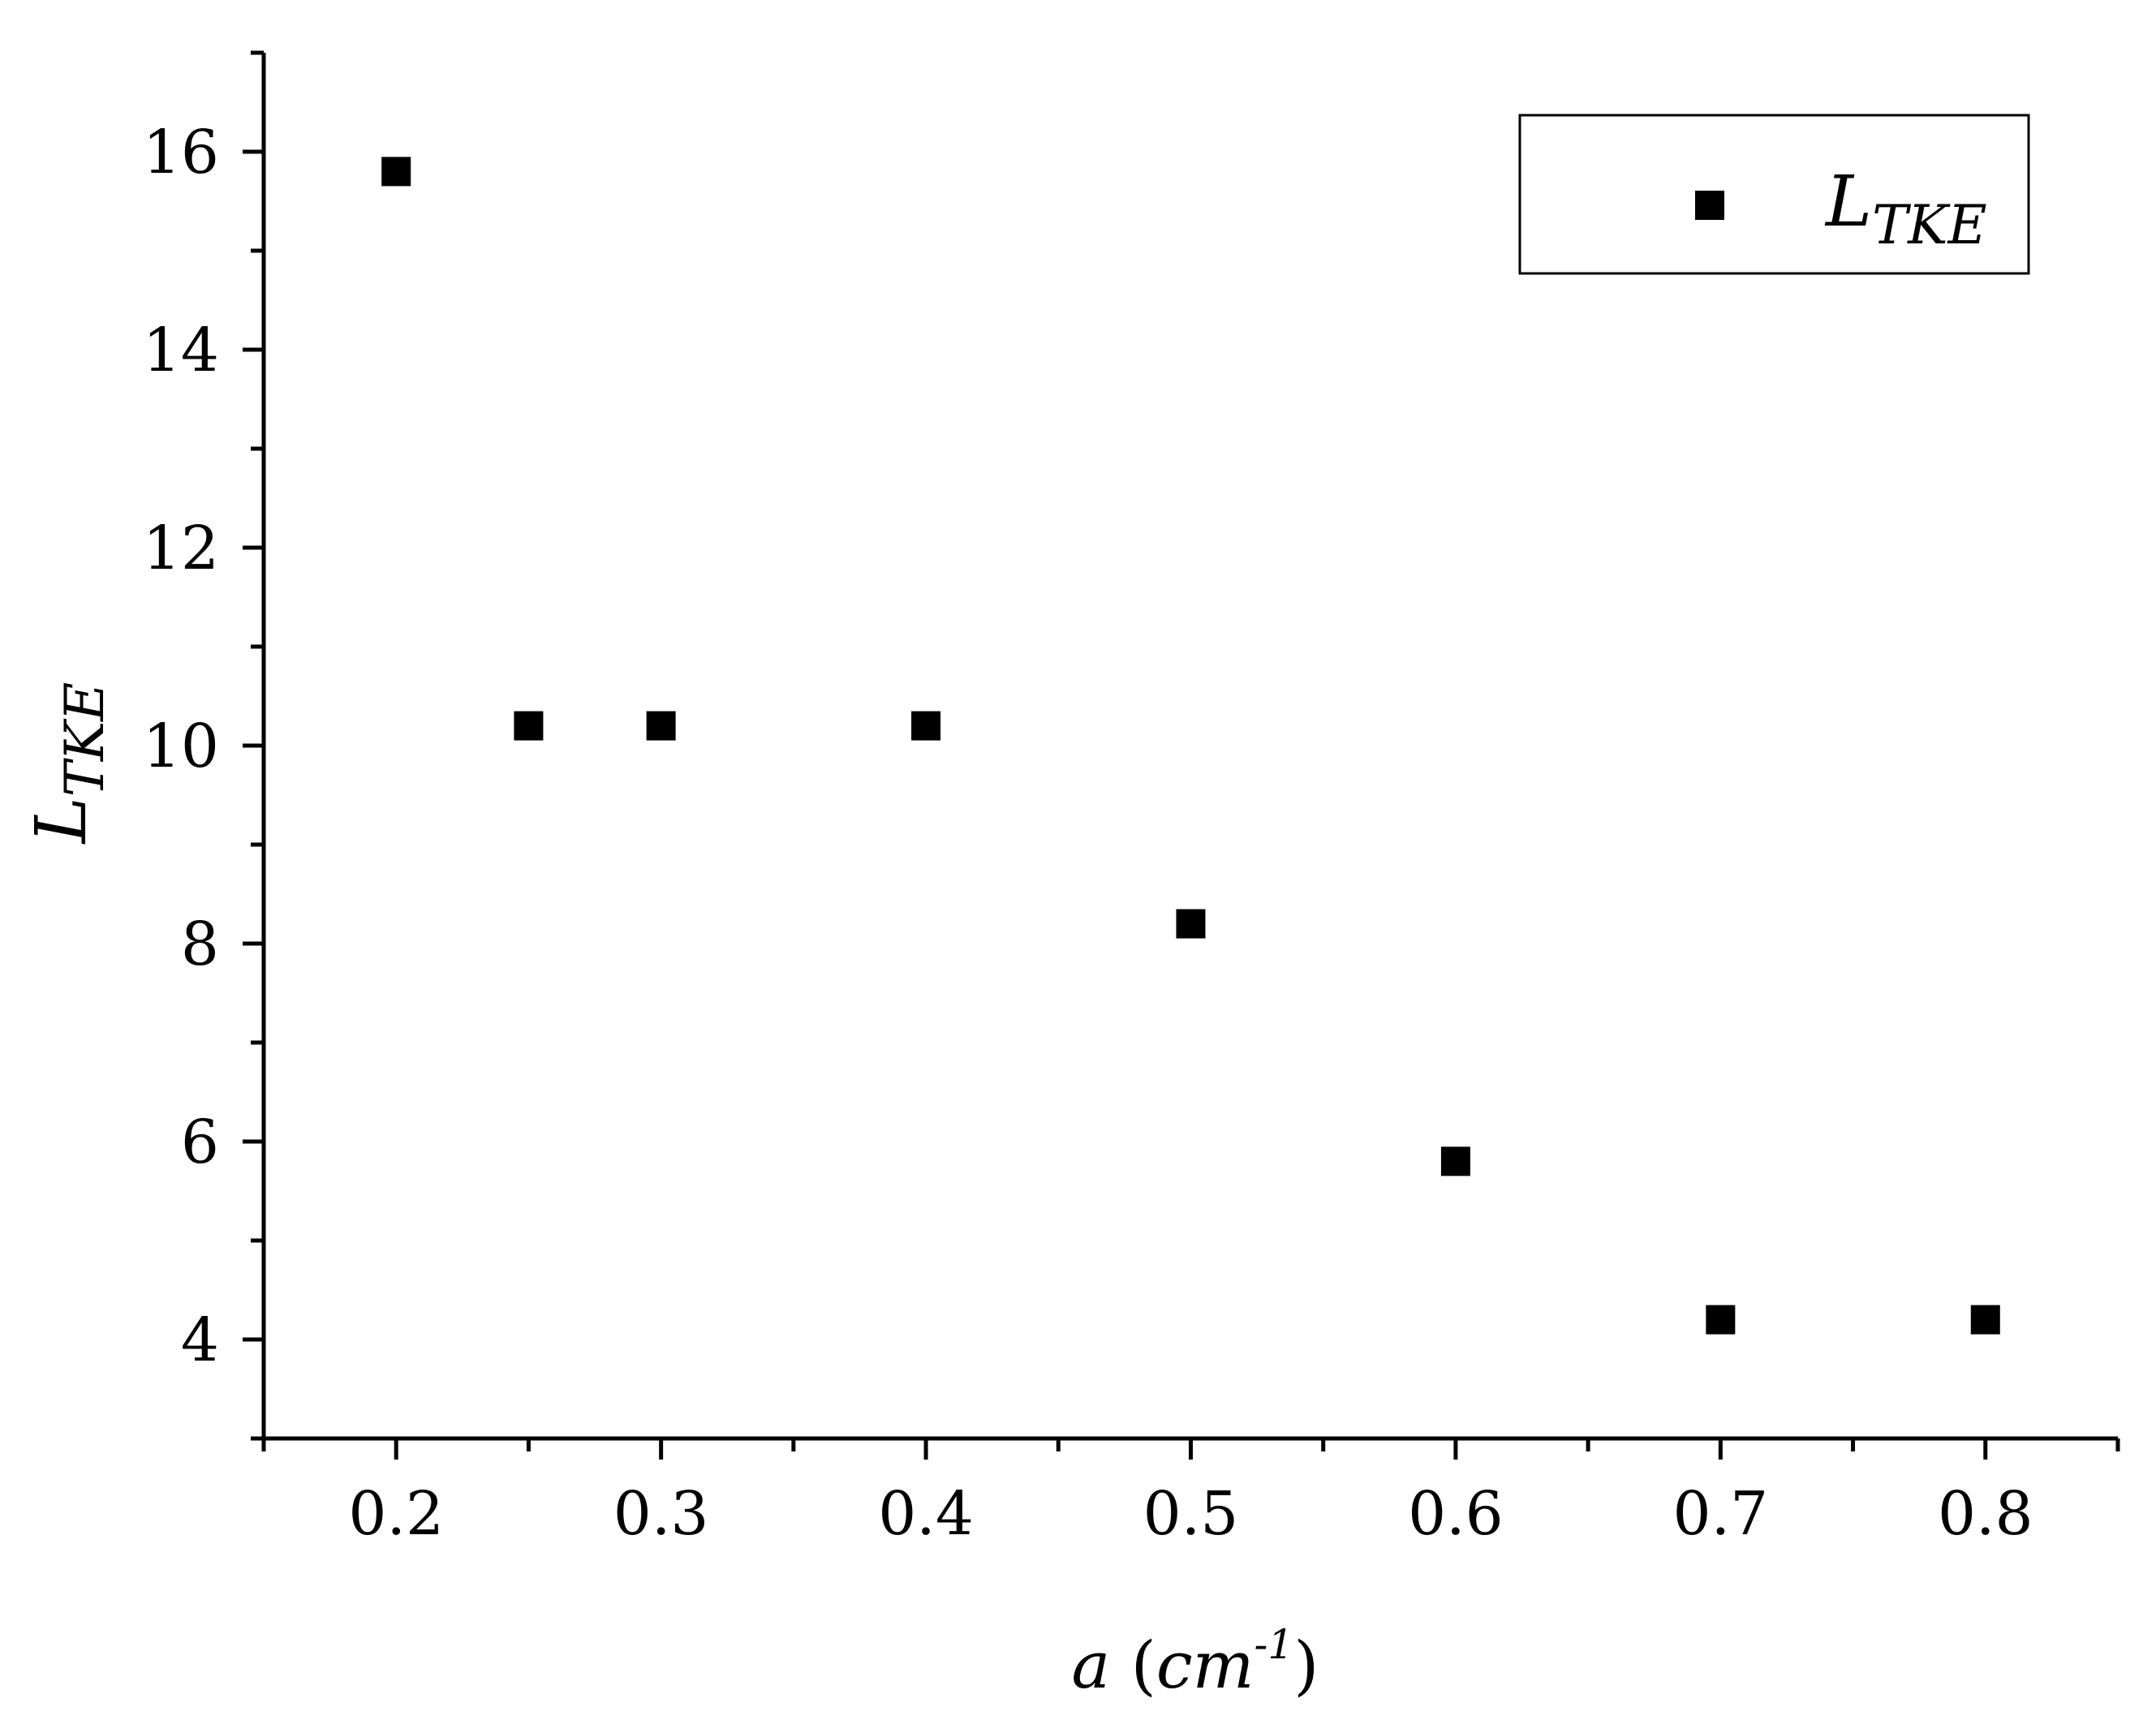  I want to click on x-axis-label: a (cm-1), so click(1195, 1662).